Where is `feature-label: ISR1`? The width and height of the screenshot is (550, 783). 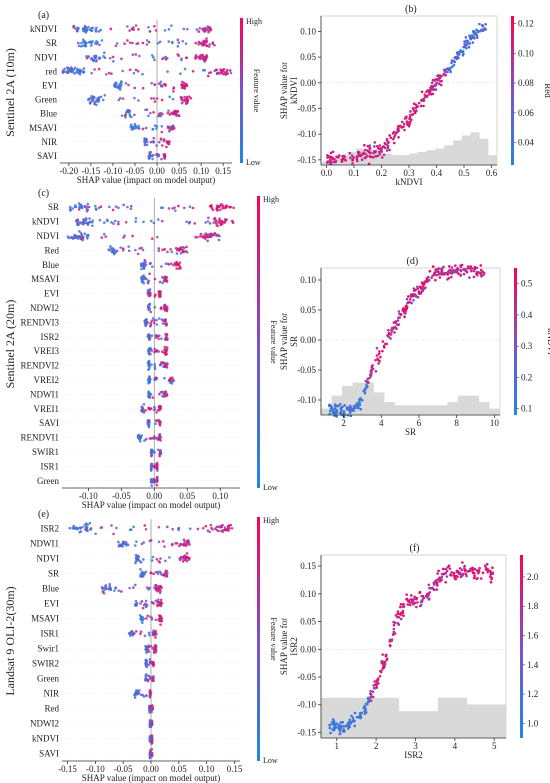 feature-label: ISR1 is located at coordinates (49, 634).